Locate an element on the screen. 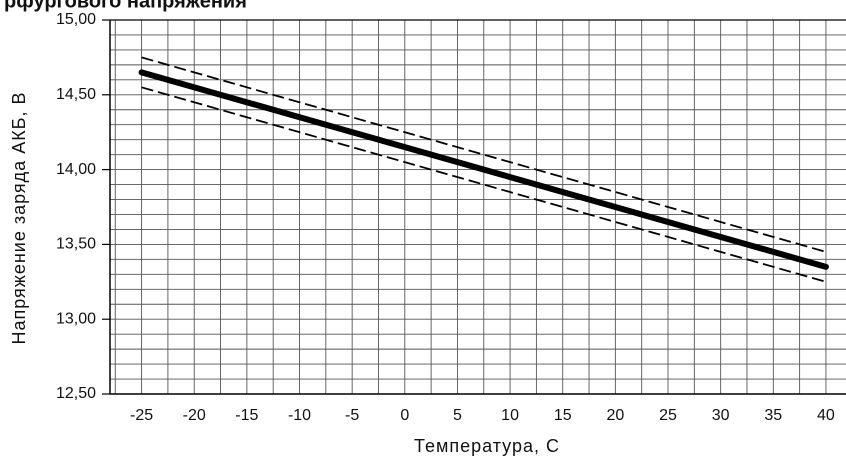 The width and height of the screenshot is (846, 462). title-fragment: рфургового напряжения is located at coordinates (125, 6).